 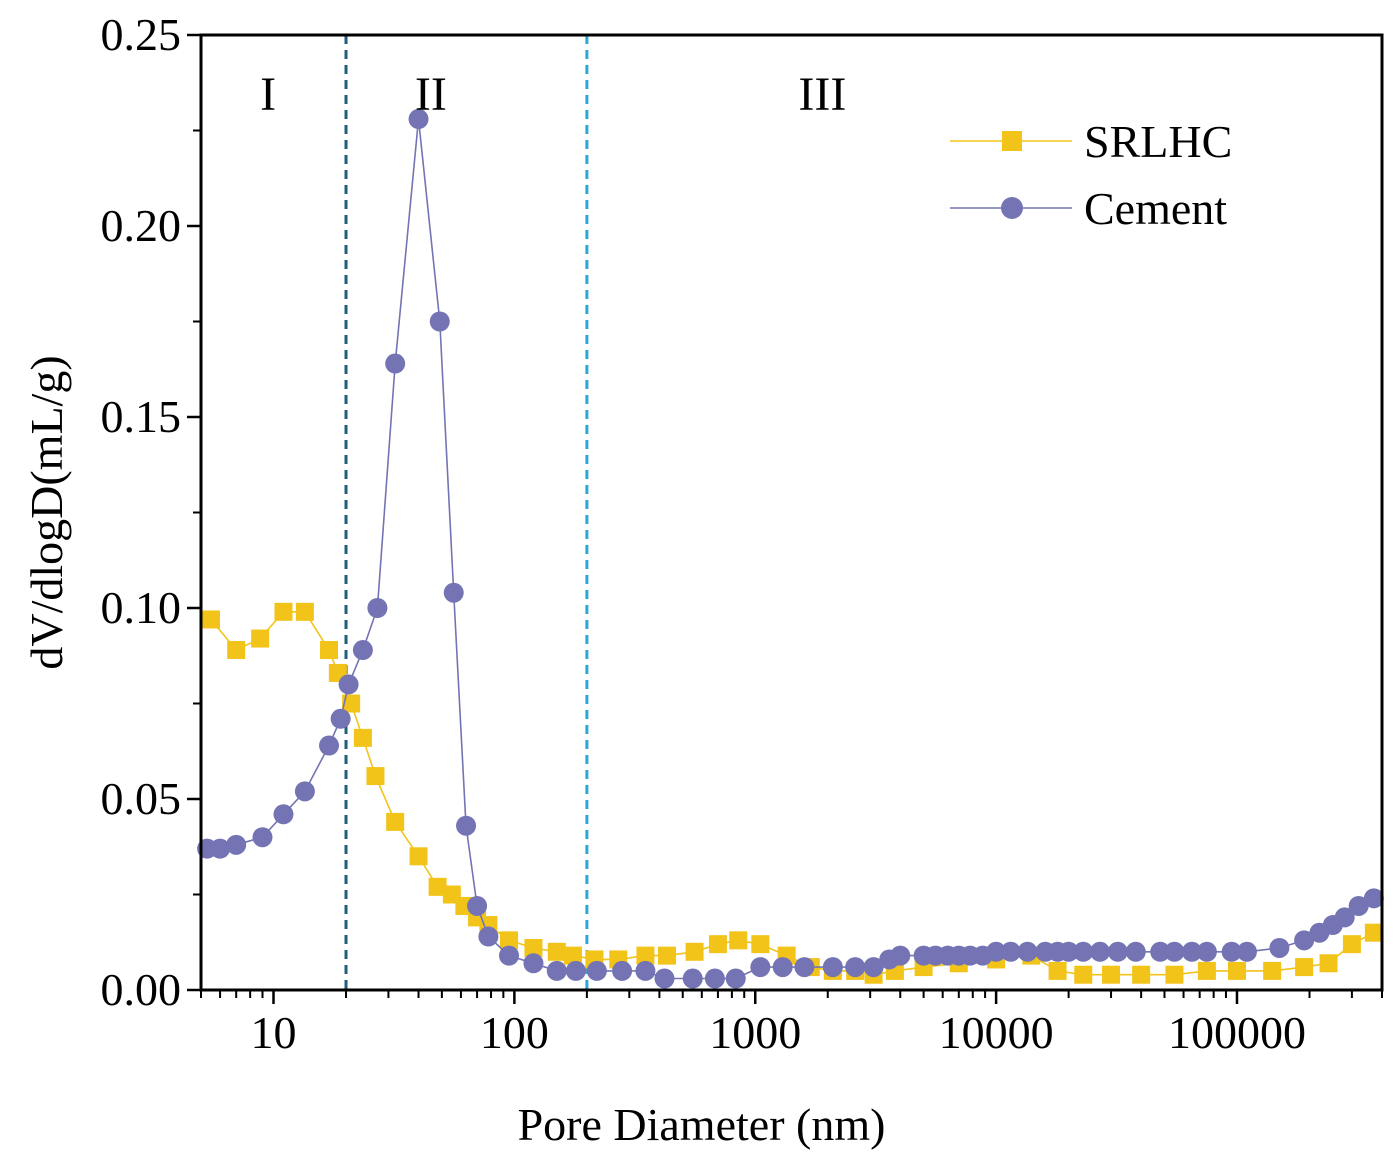 I want to click on y-tick-label: 0.15, so click(x=141, y=416).